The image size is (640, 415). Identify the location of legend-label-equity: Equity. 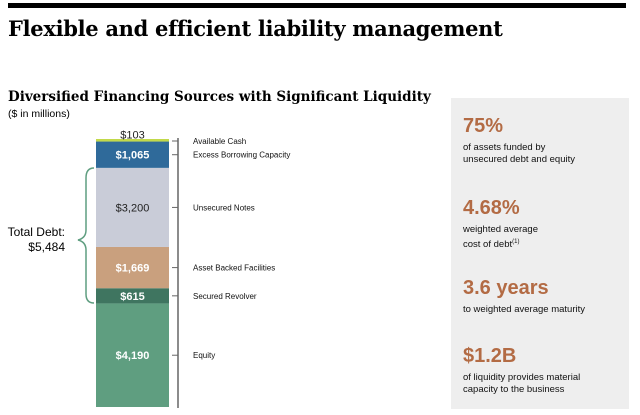
(204, 355).